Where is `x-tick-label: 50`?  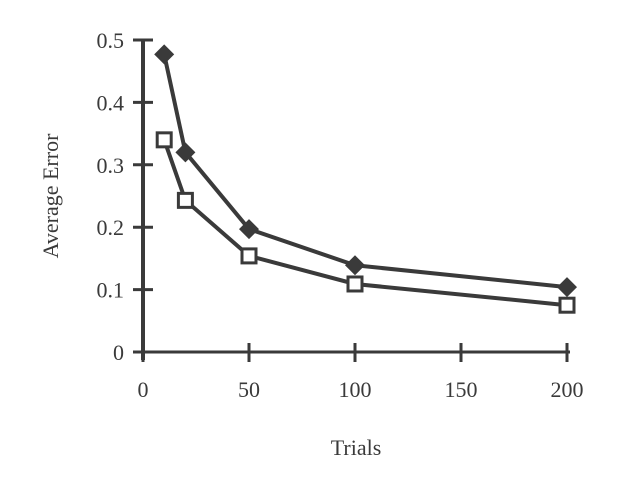
x-tick-label: 50 is located at coordinates (249, 389).